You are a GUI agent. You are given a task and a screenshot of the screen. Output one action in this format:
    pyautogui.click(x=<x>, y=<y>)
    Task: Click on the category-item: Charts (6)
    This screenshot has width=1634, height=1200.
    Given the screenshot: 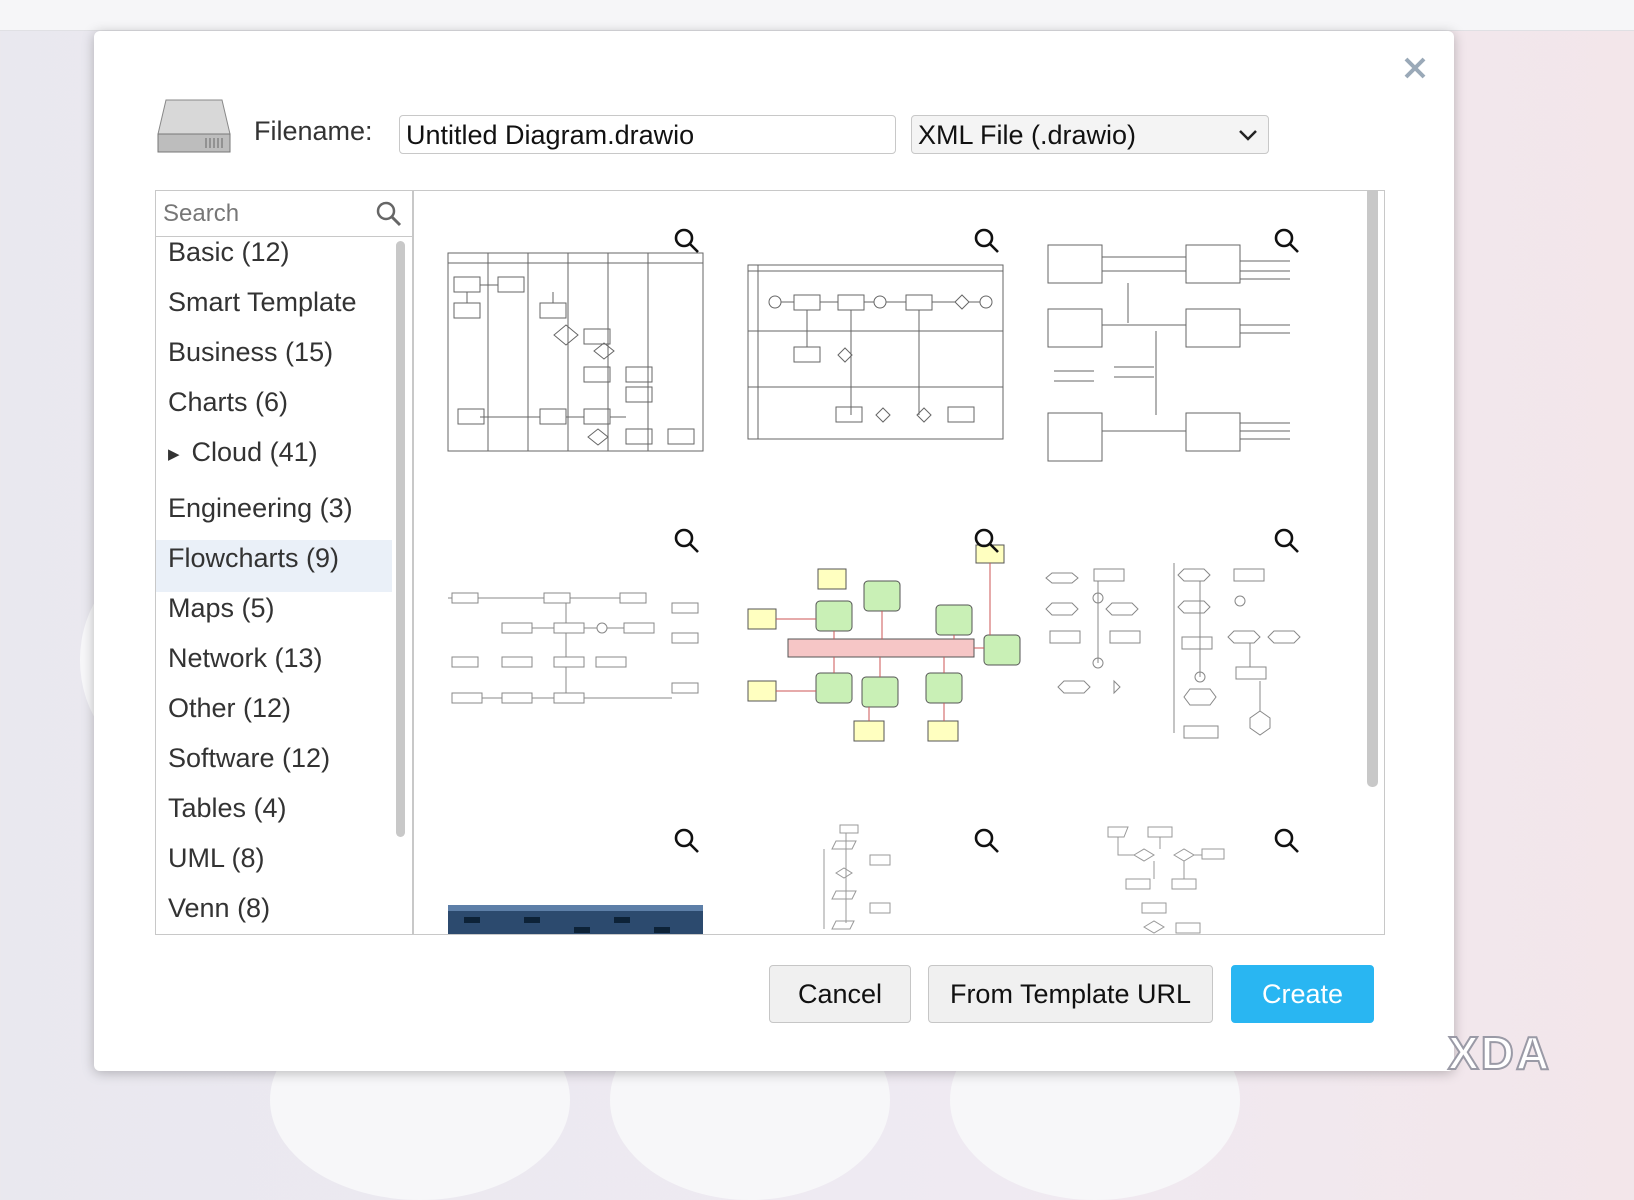 What is the action you would take?
    pyautogui.click(x=228, y=402)
    